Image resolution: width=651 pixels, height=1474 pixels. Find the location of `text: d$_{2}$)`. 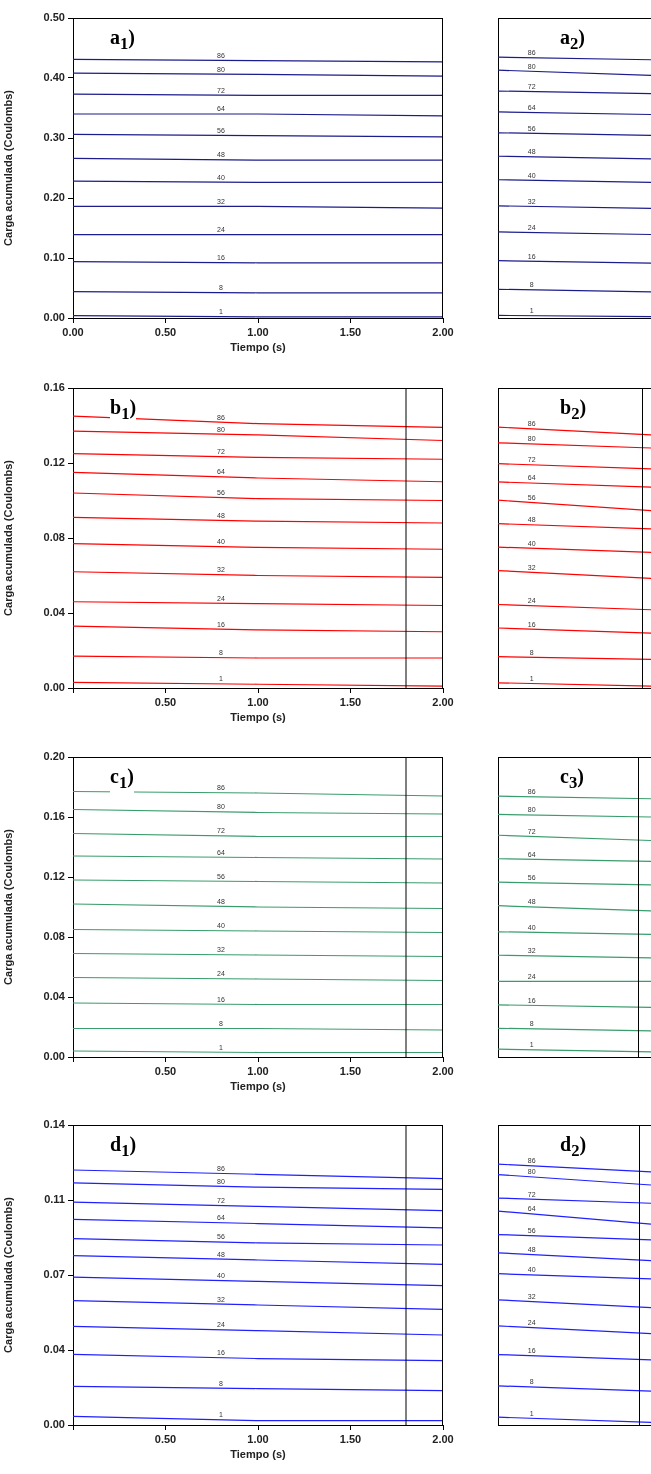

text: d$_{2}$) is located at coordinates (573, 1147).